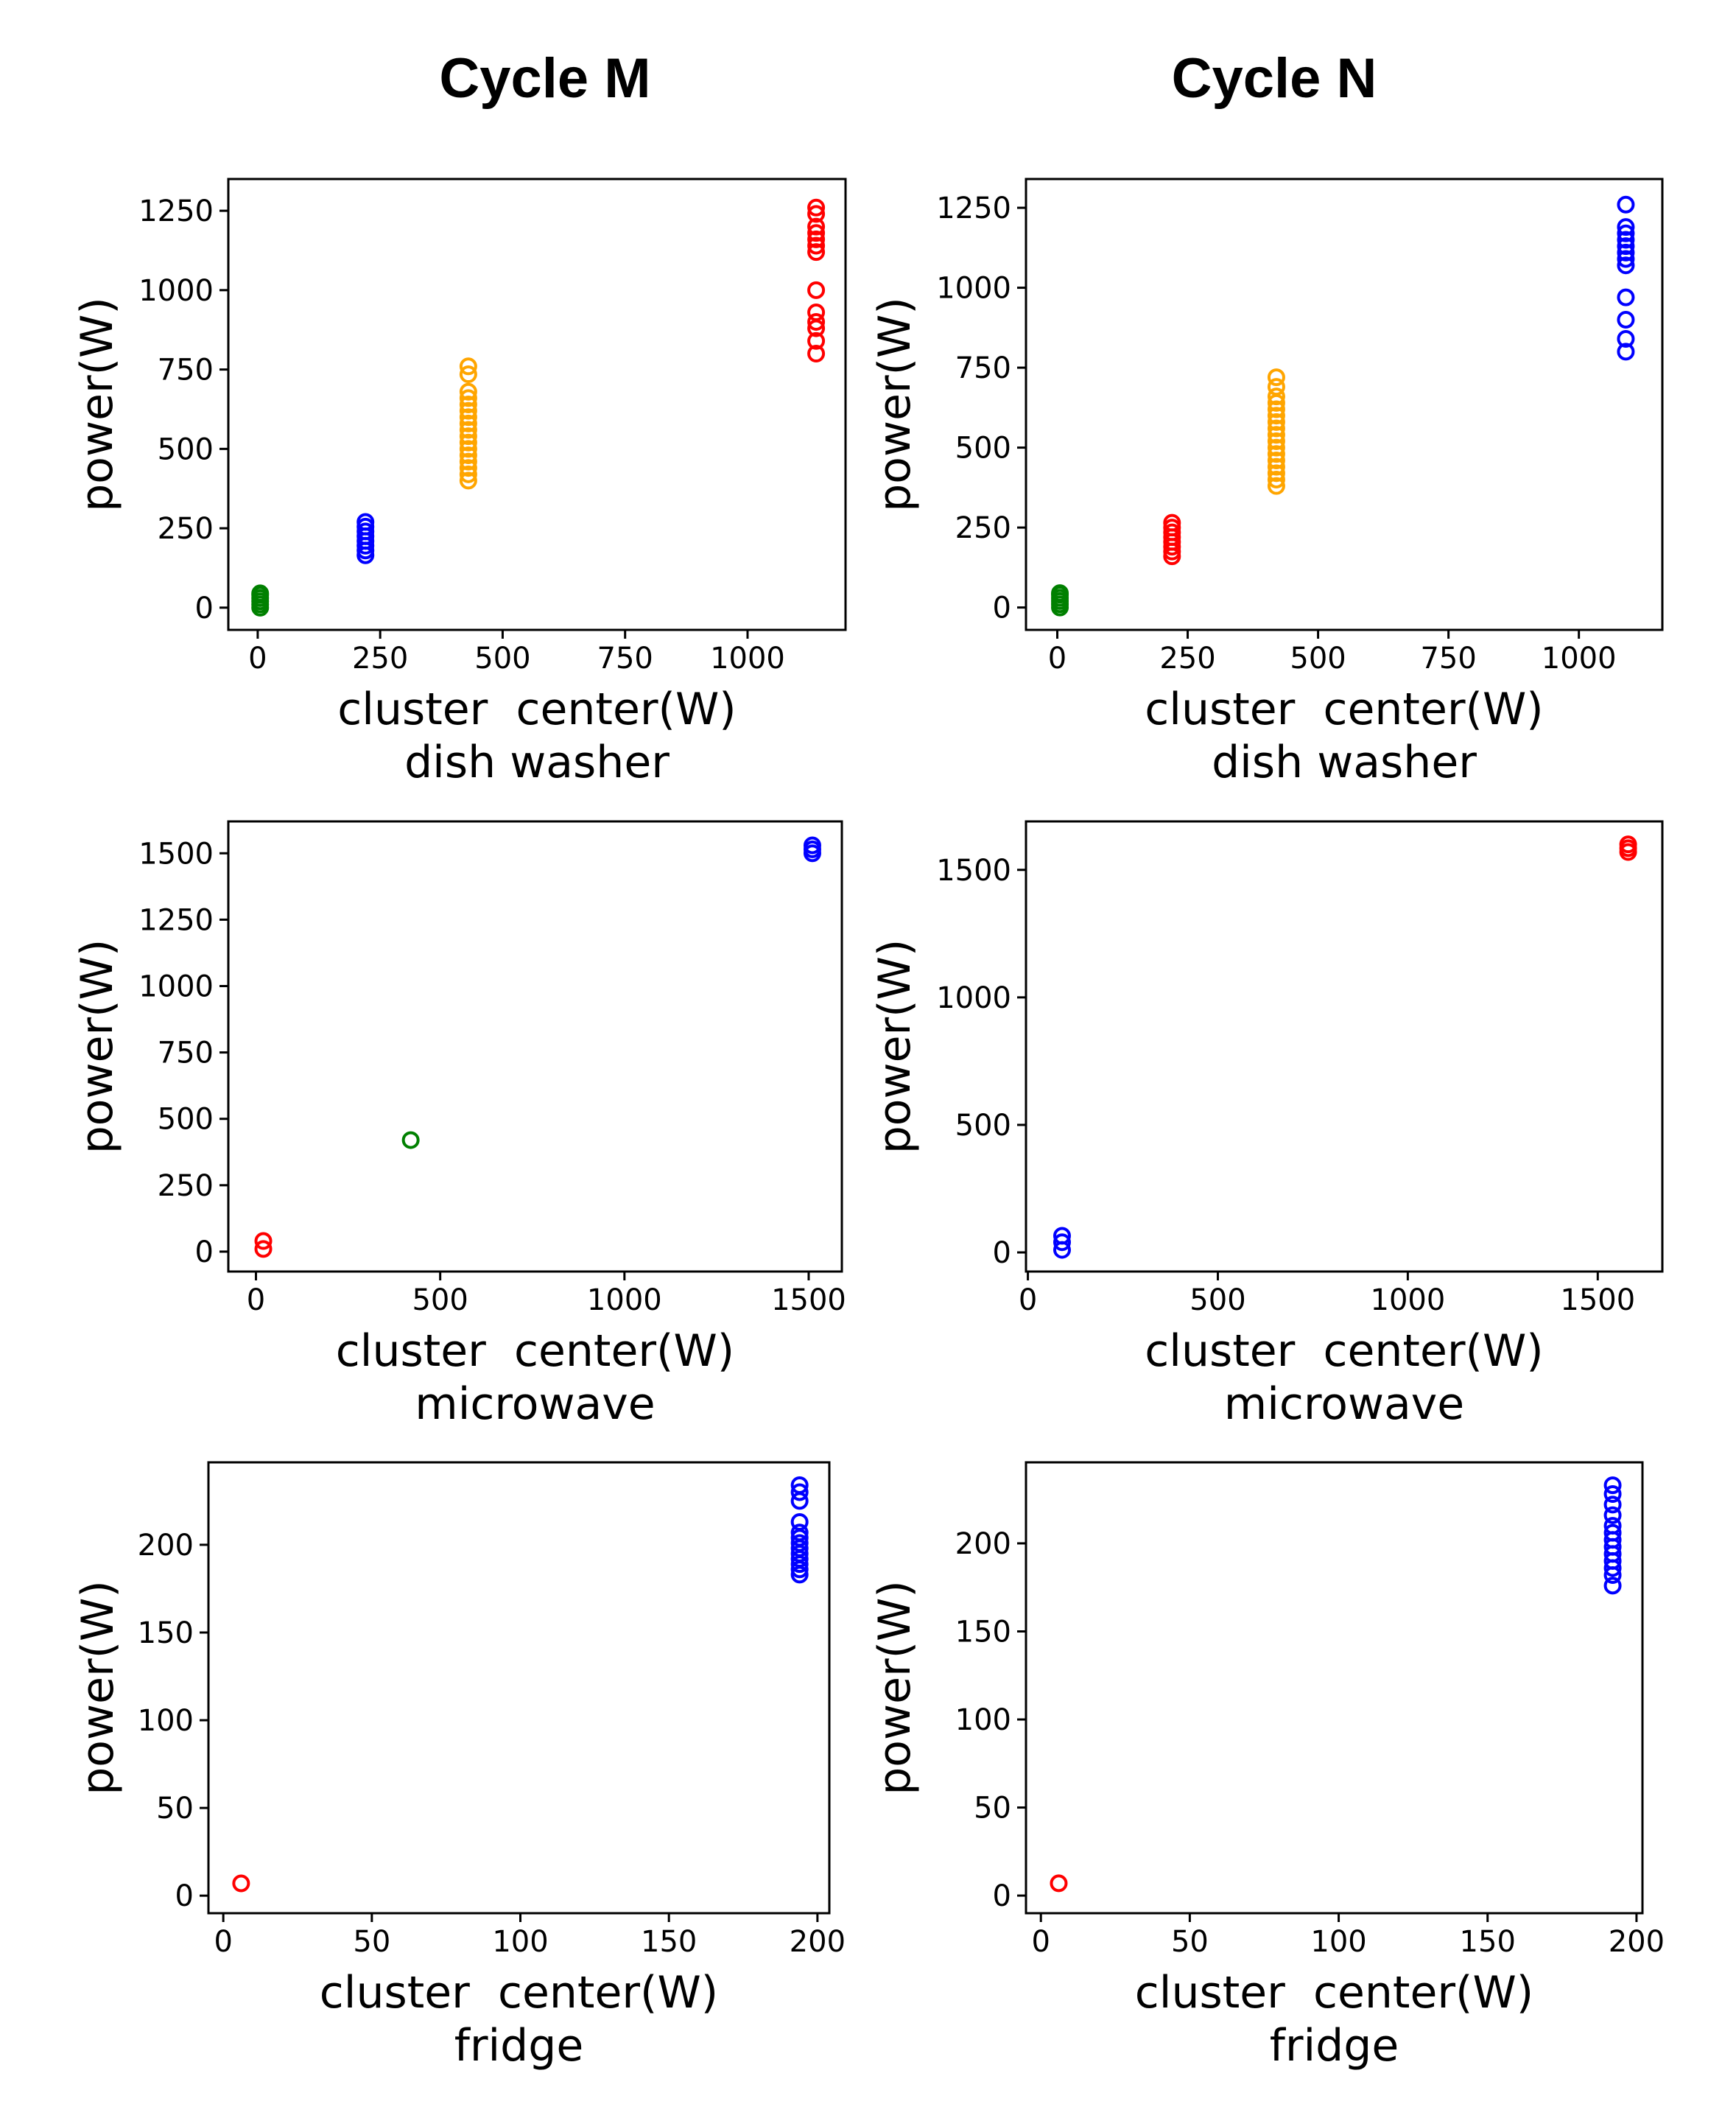  I want to click on x-tick-label: 750, so click(625, 659).